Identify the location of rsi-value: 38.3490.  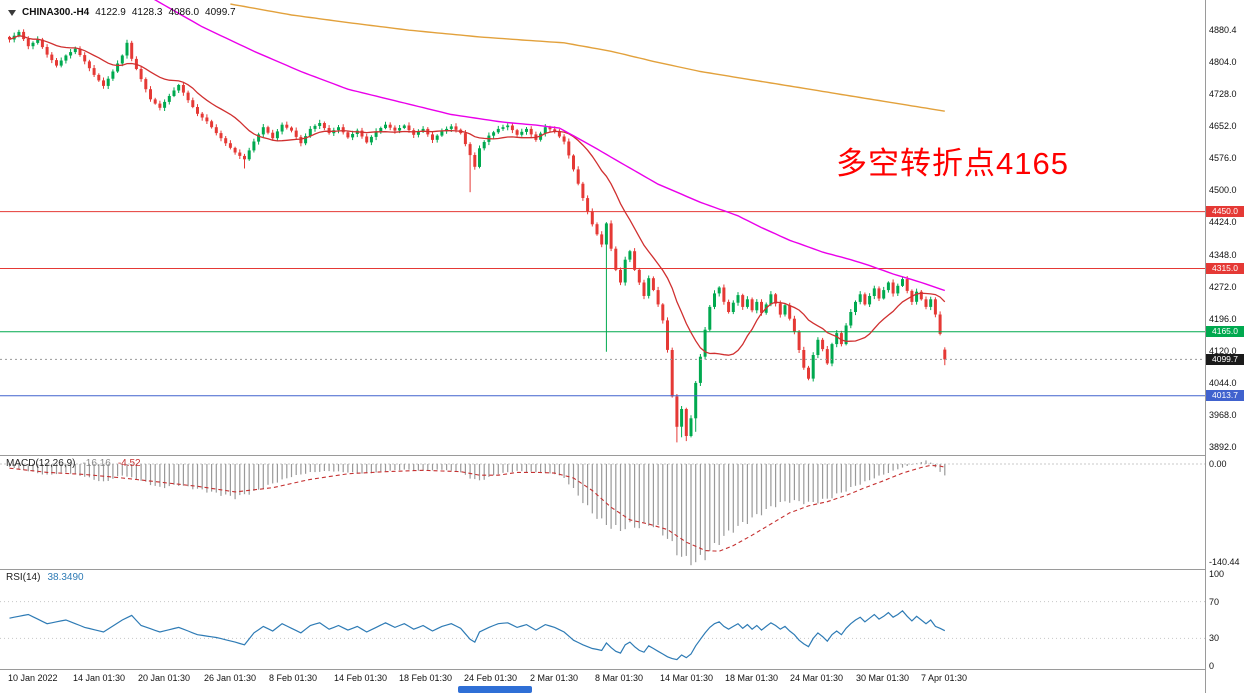
(65, 577).